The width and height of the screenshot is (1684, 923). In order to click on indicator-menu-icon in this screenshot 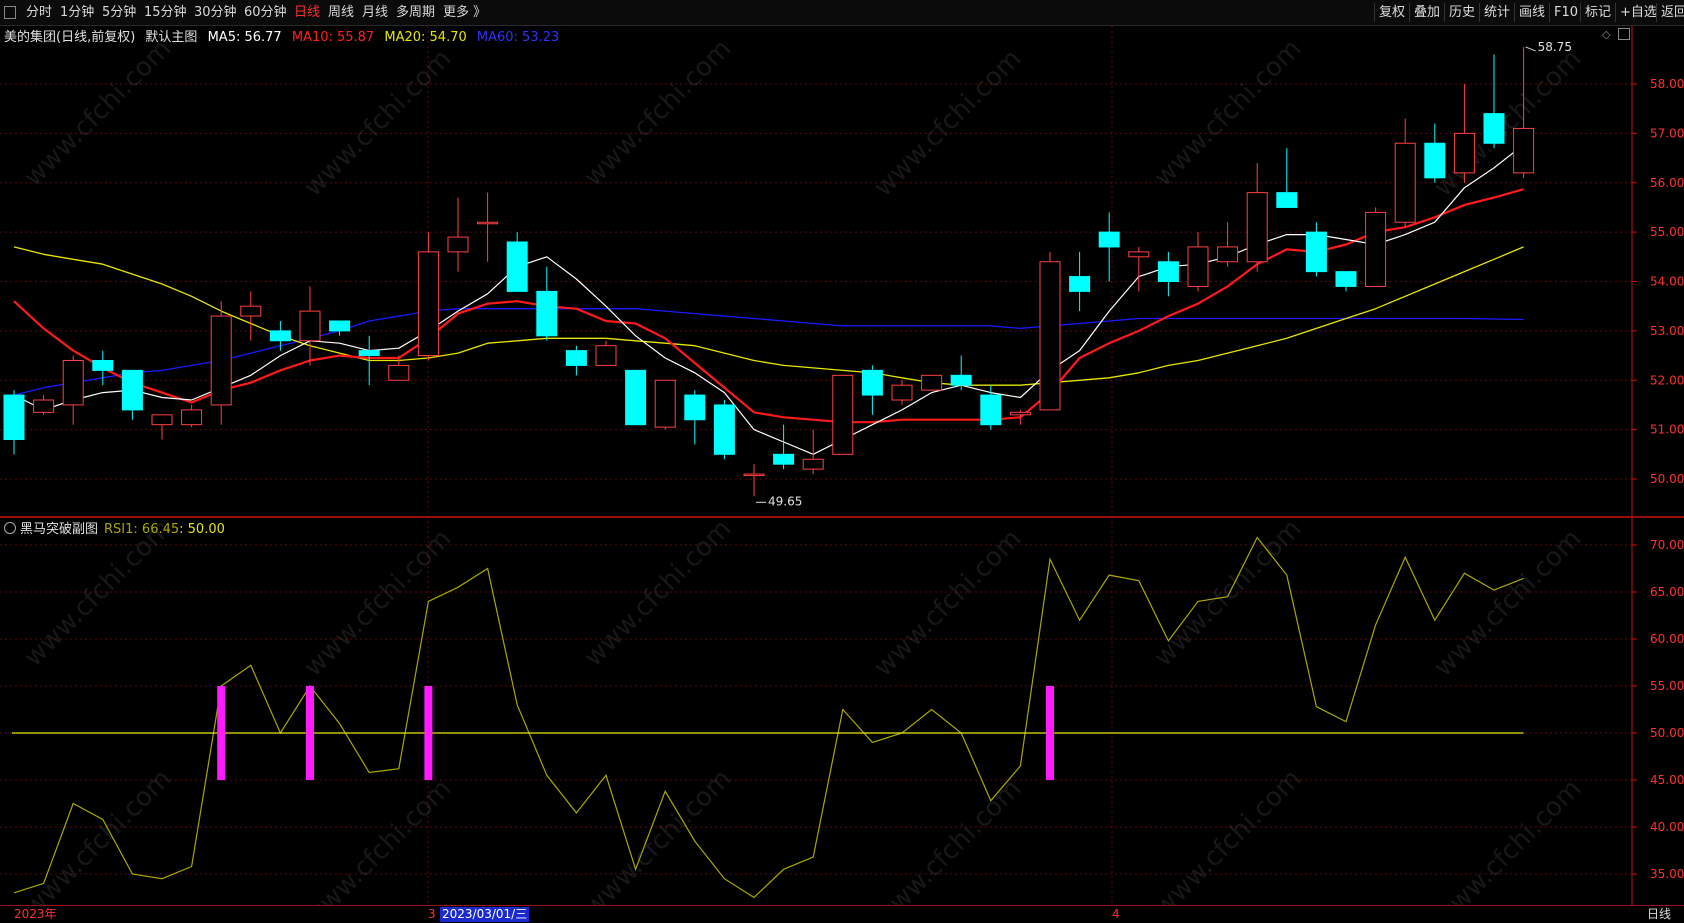, I will do `click(10, 528)`.